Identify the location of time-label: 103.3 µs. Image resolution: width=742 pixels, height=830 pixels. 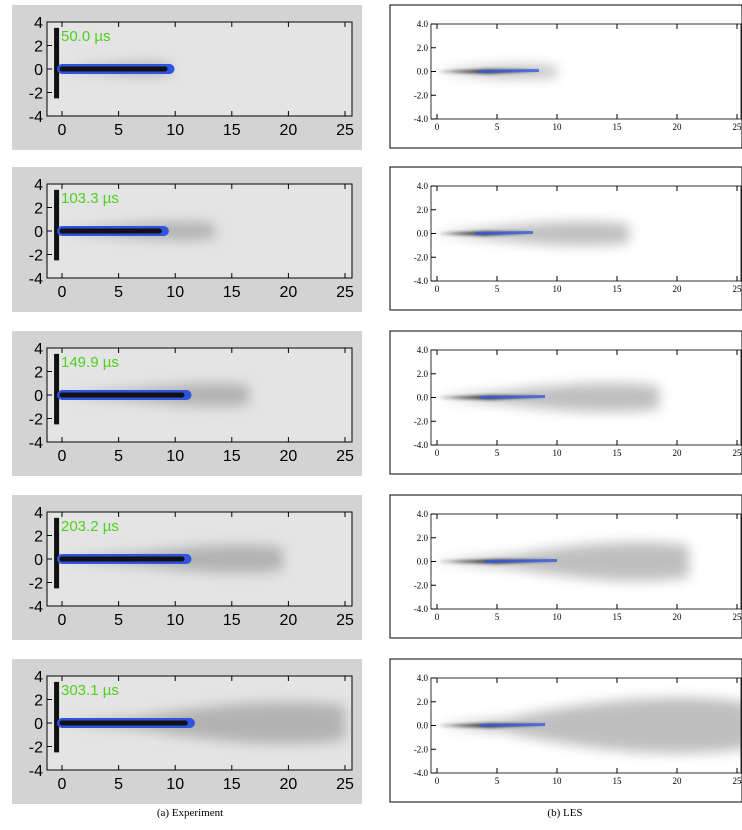
(90, 198).